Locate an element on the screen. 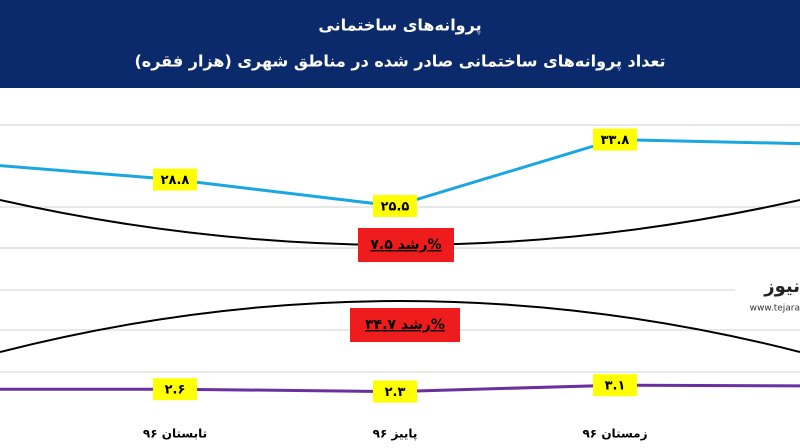 The width and height of the screenshot is (800, 448). x-tick-label: پاییز ۹۶ is located at coordinates (395, 434).